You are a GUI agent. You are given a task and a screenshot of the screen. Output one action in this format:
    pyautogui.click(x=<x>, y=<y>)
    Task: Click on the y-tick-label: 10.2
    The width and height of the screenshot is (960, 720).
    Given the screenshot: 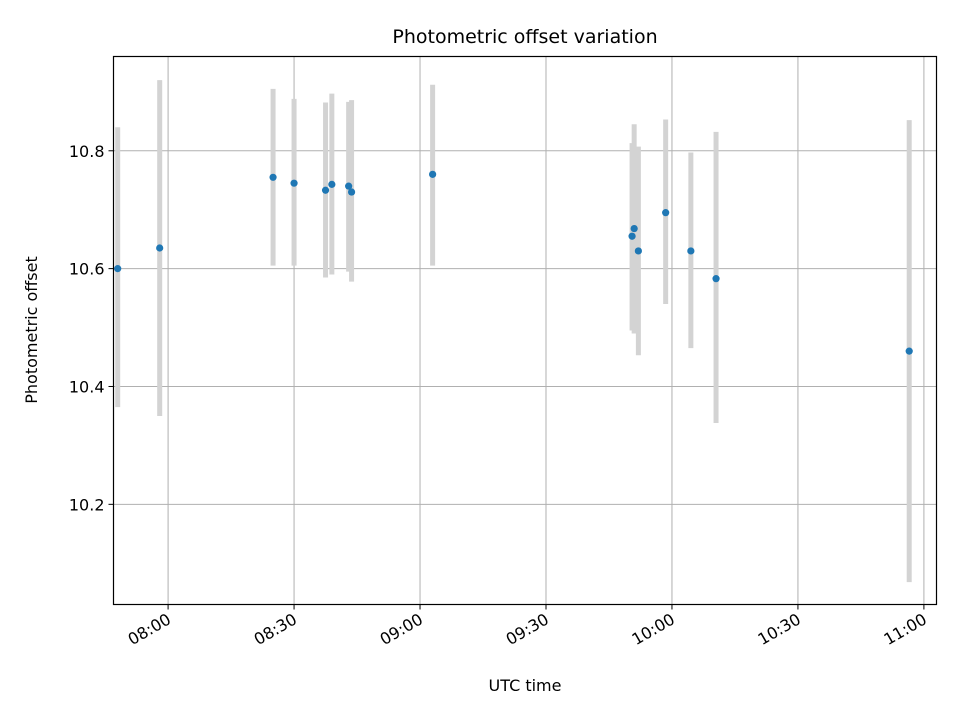 What is the action you would take?
    pyautogui.click(x=87, y=504)
    